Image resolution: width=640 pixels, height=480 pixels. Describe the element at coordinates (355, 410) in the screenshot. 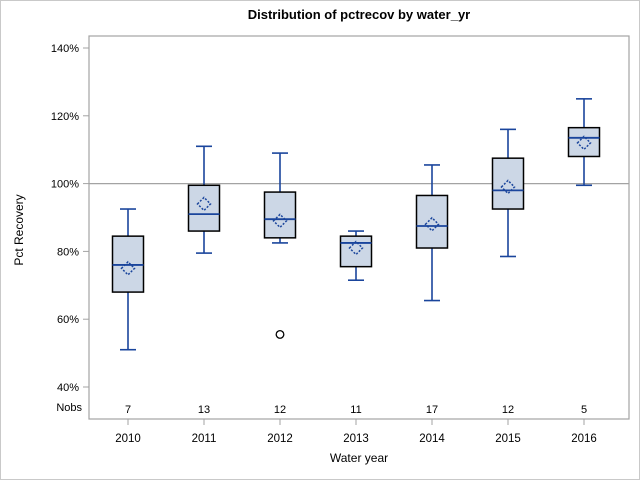

I see `nobs-value-2013: 11` at that location.